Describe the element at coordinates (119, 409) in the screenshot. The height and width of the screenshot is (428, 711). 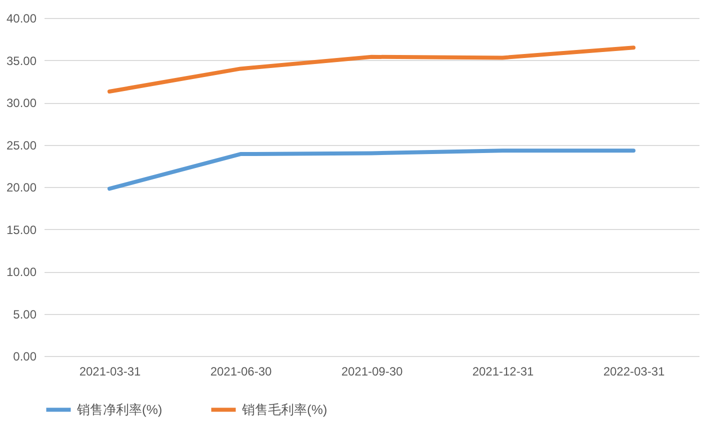
I see `legend-label: 销售净利率(%)` at that location.